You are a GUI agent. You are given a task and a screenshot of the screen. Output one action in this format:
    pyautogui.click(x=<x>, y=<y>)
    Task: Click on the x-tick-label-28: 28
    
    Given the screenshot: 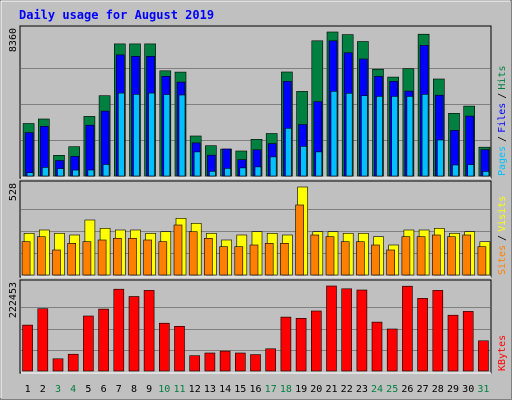 What is the action you would take?
    pyautogui.click(x=438, y=389)
    